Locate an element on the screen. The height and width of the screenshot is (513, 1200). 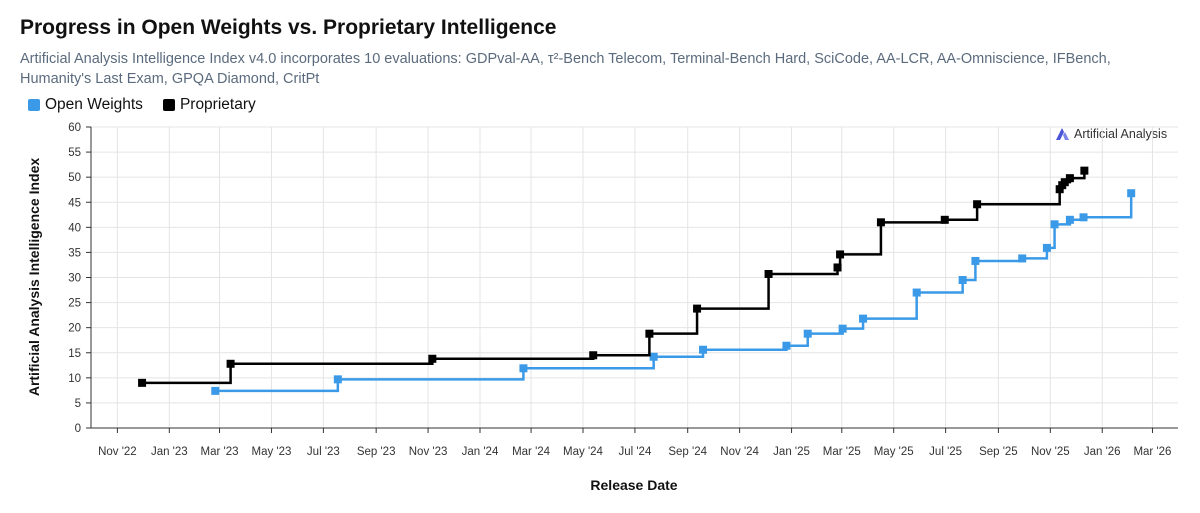
brand-name: Artificial Analysis is located at coordinates (1121, 134).